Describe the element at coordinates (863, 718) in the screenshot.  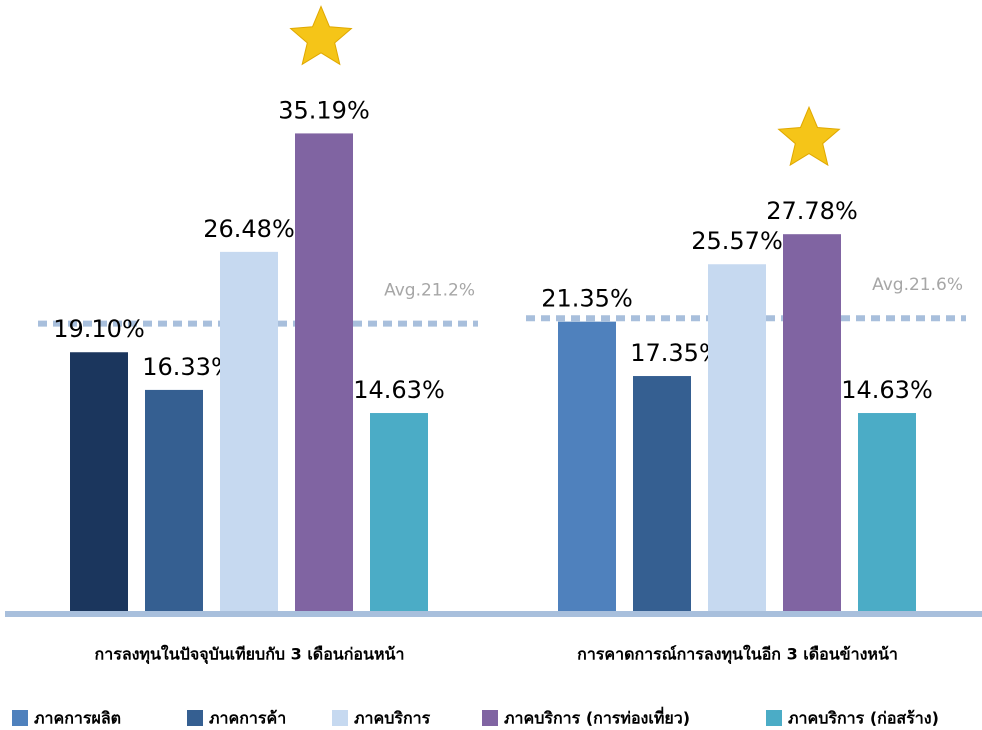
I see `legend-label: ภาคบริการ (ก่อสร้าง)` at that location.